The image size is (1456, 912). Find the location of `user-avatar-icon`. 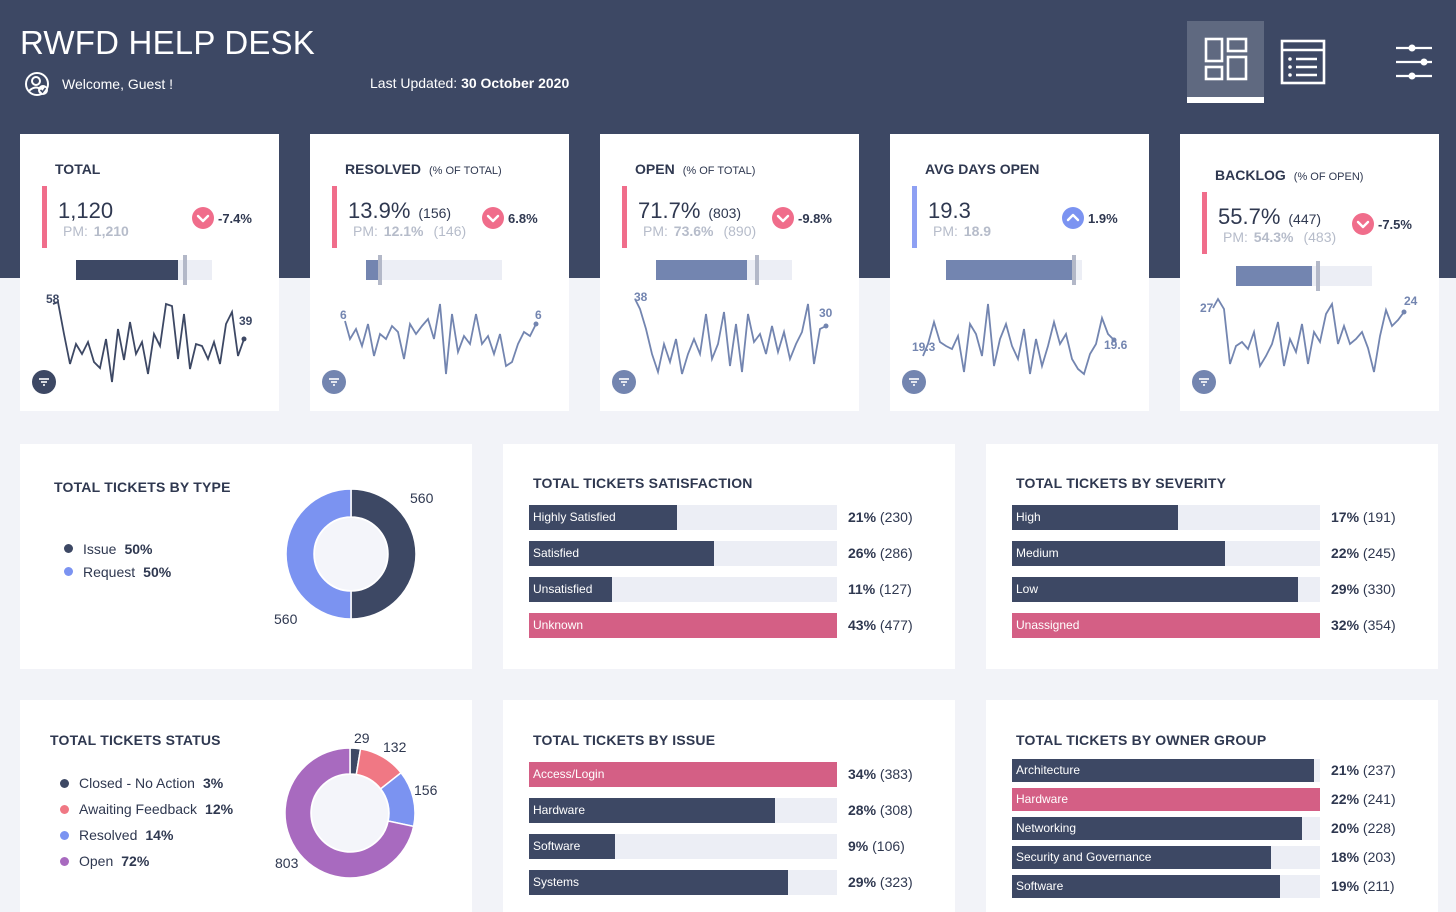

user-avatar-icon is located at coordinates (37, 84).